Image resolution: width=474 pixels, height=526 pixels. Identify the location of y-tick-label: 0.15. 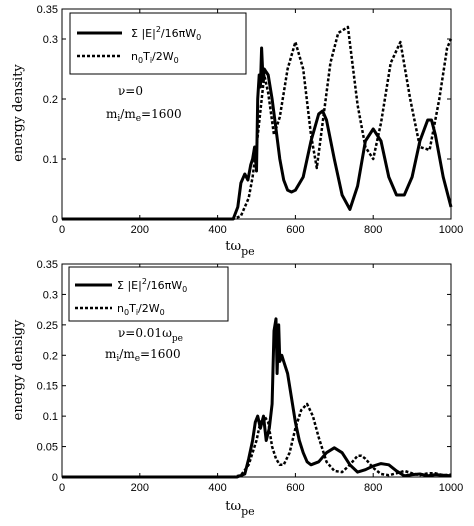
(47, 387).